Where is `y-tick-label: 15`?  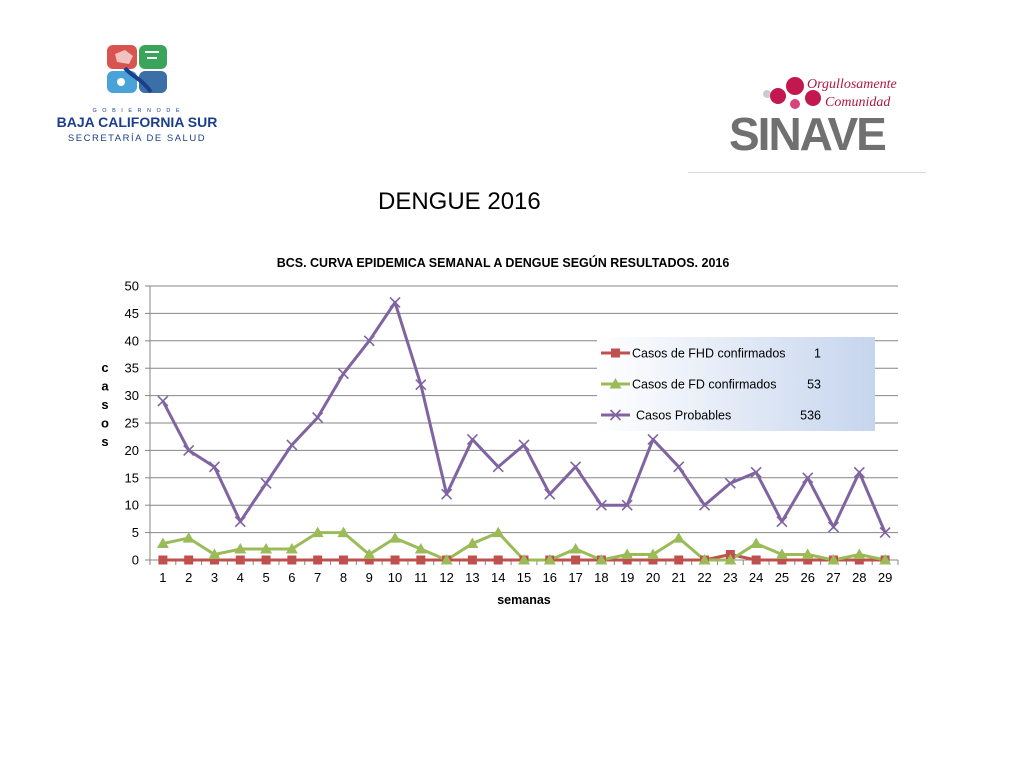 y-tick-label: 15 is located at coordinates (132, 477).